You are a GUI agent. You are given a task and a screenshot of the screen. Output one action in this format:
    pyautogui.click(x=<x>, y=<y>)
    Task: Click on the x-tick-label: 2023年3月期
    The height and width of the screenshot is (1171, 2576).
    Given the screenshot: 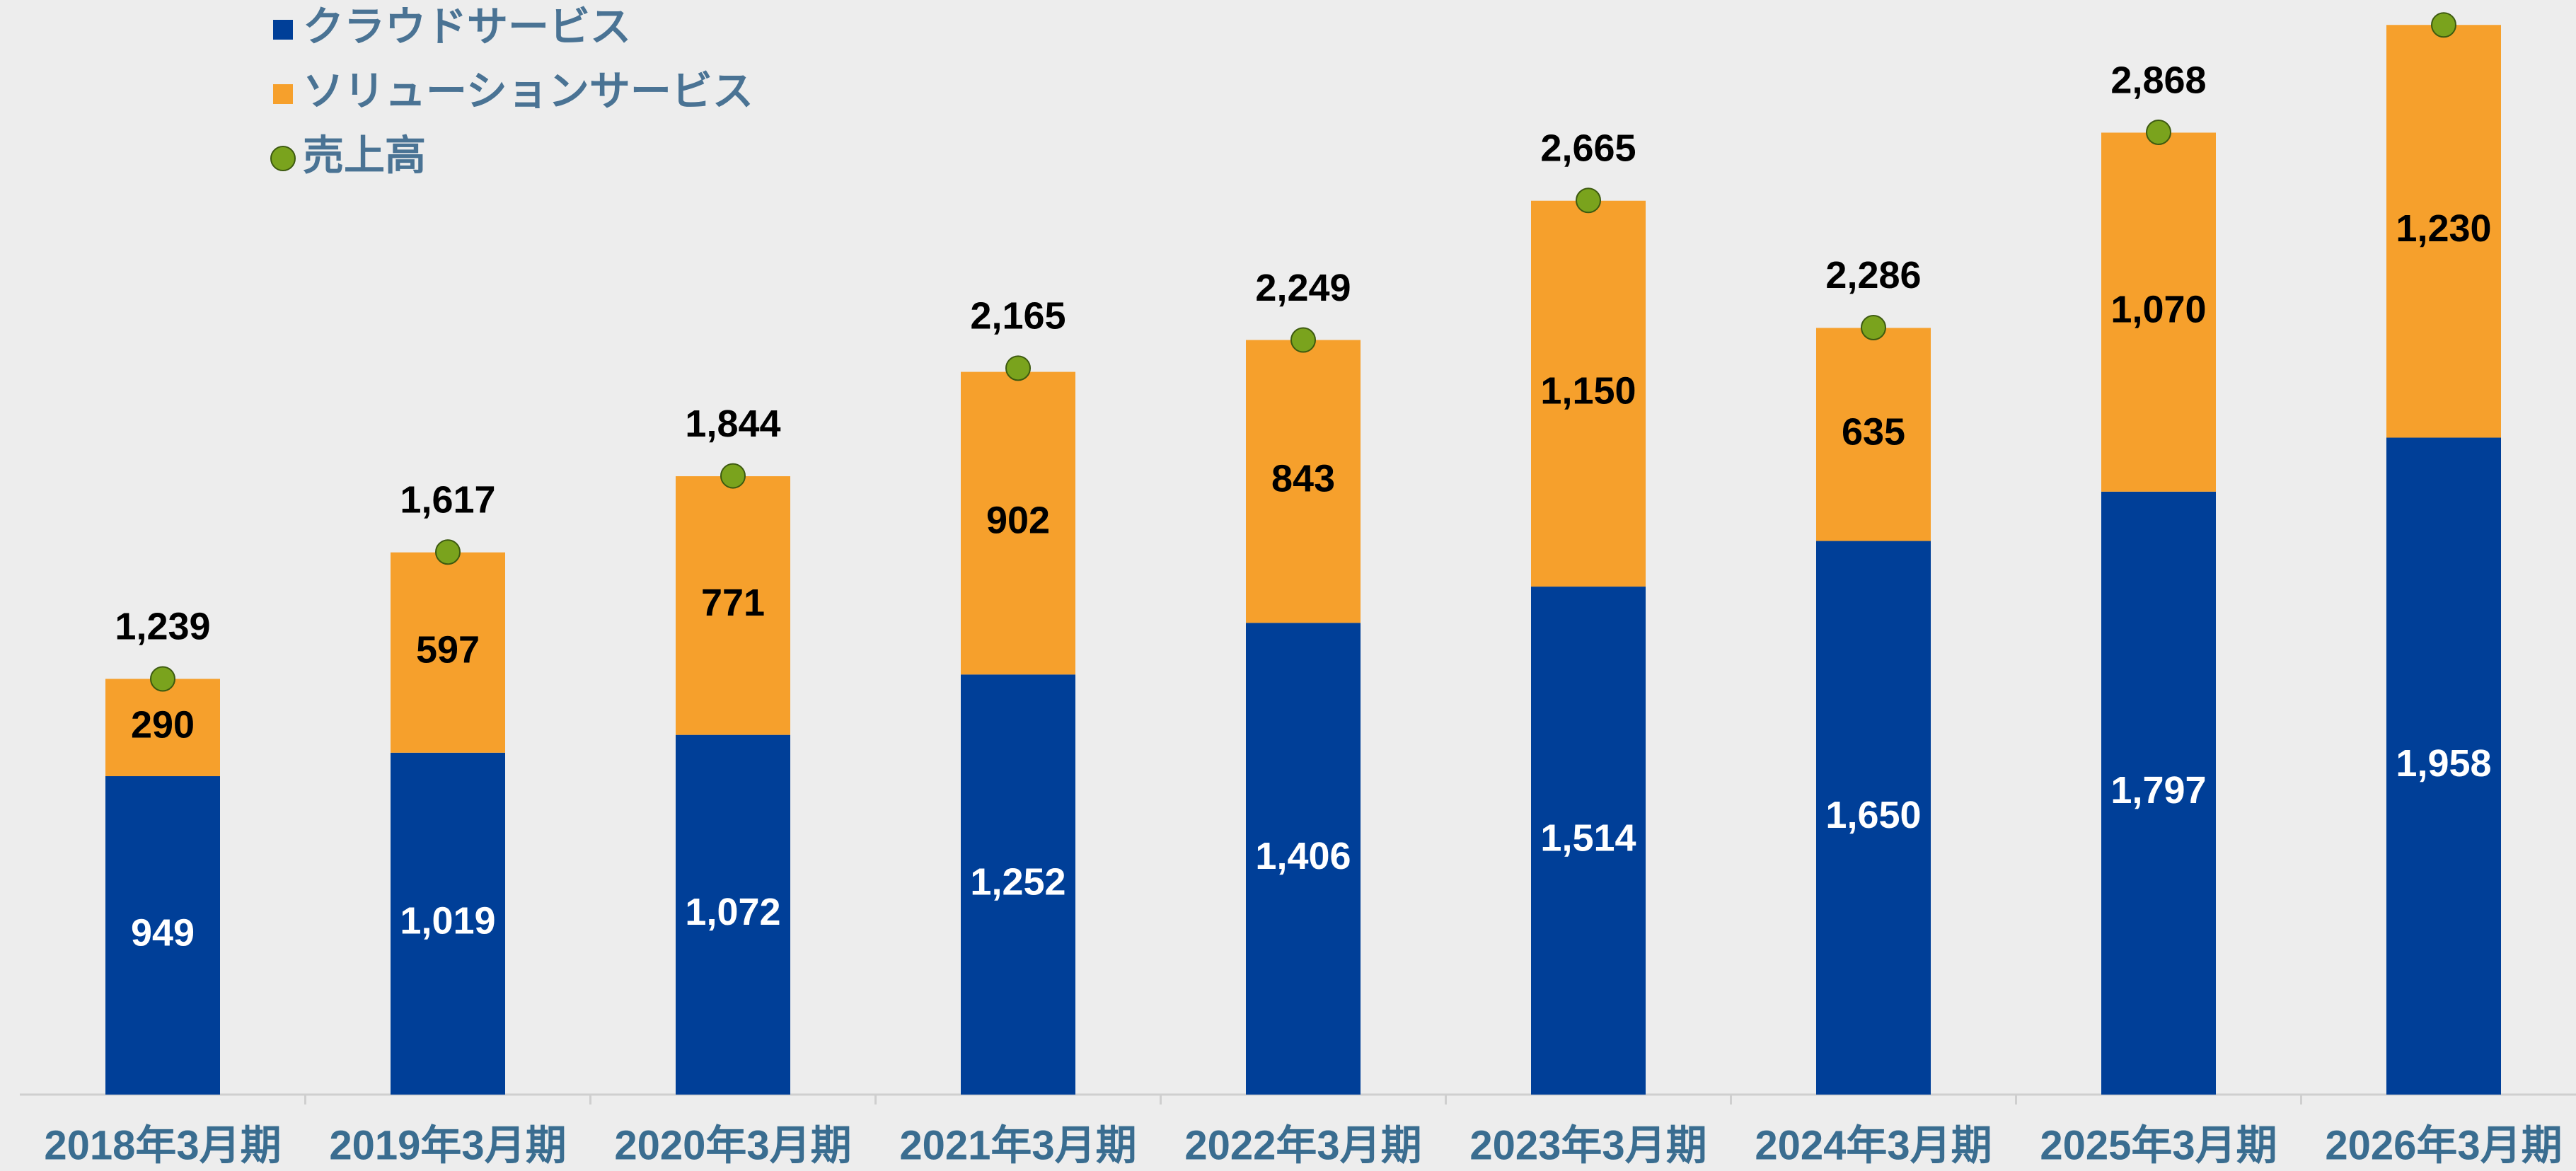 What is the action you would take?
    pyautogui.click(x=1587, y=1145)
    